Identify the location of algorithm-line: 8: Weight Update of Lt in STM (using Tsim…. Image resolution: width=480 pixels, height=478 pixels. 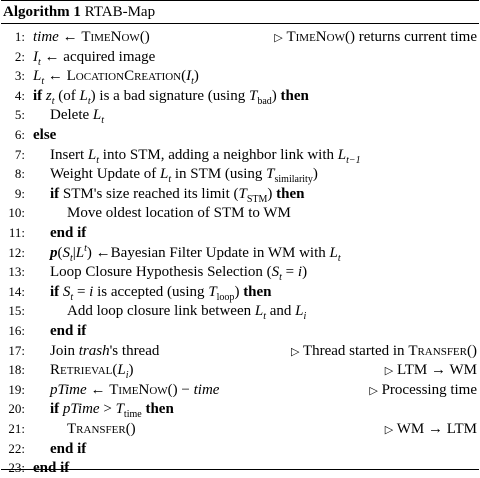
(240, 175).